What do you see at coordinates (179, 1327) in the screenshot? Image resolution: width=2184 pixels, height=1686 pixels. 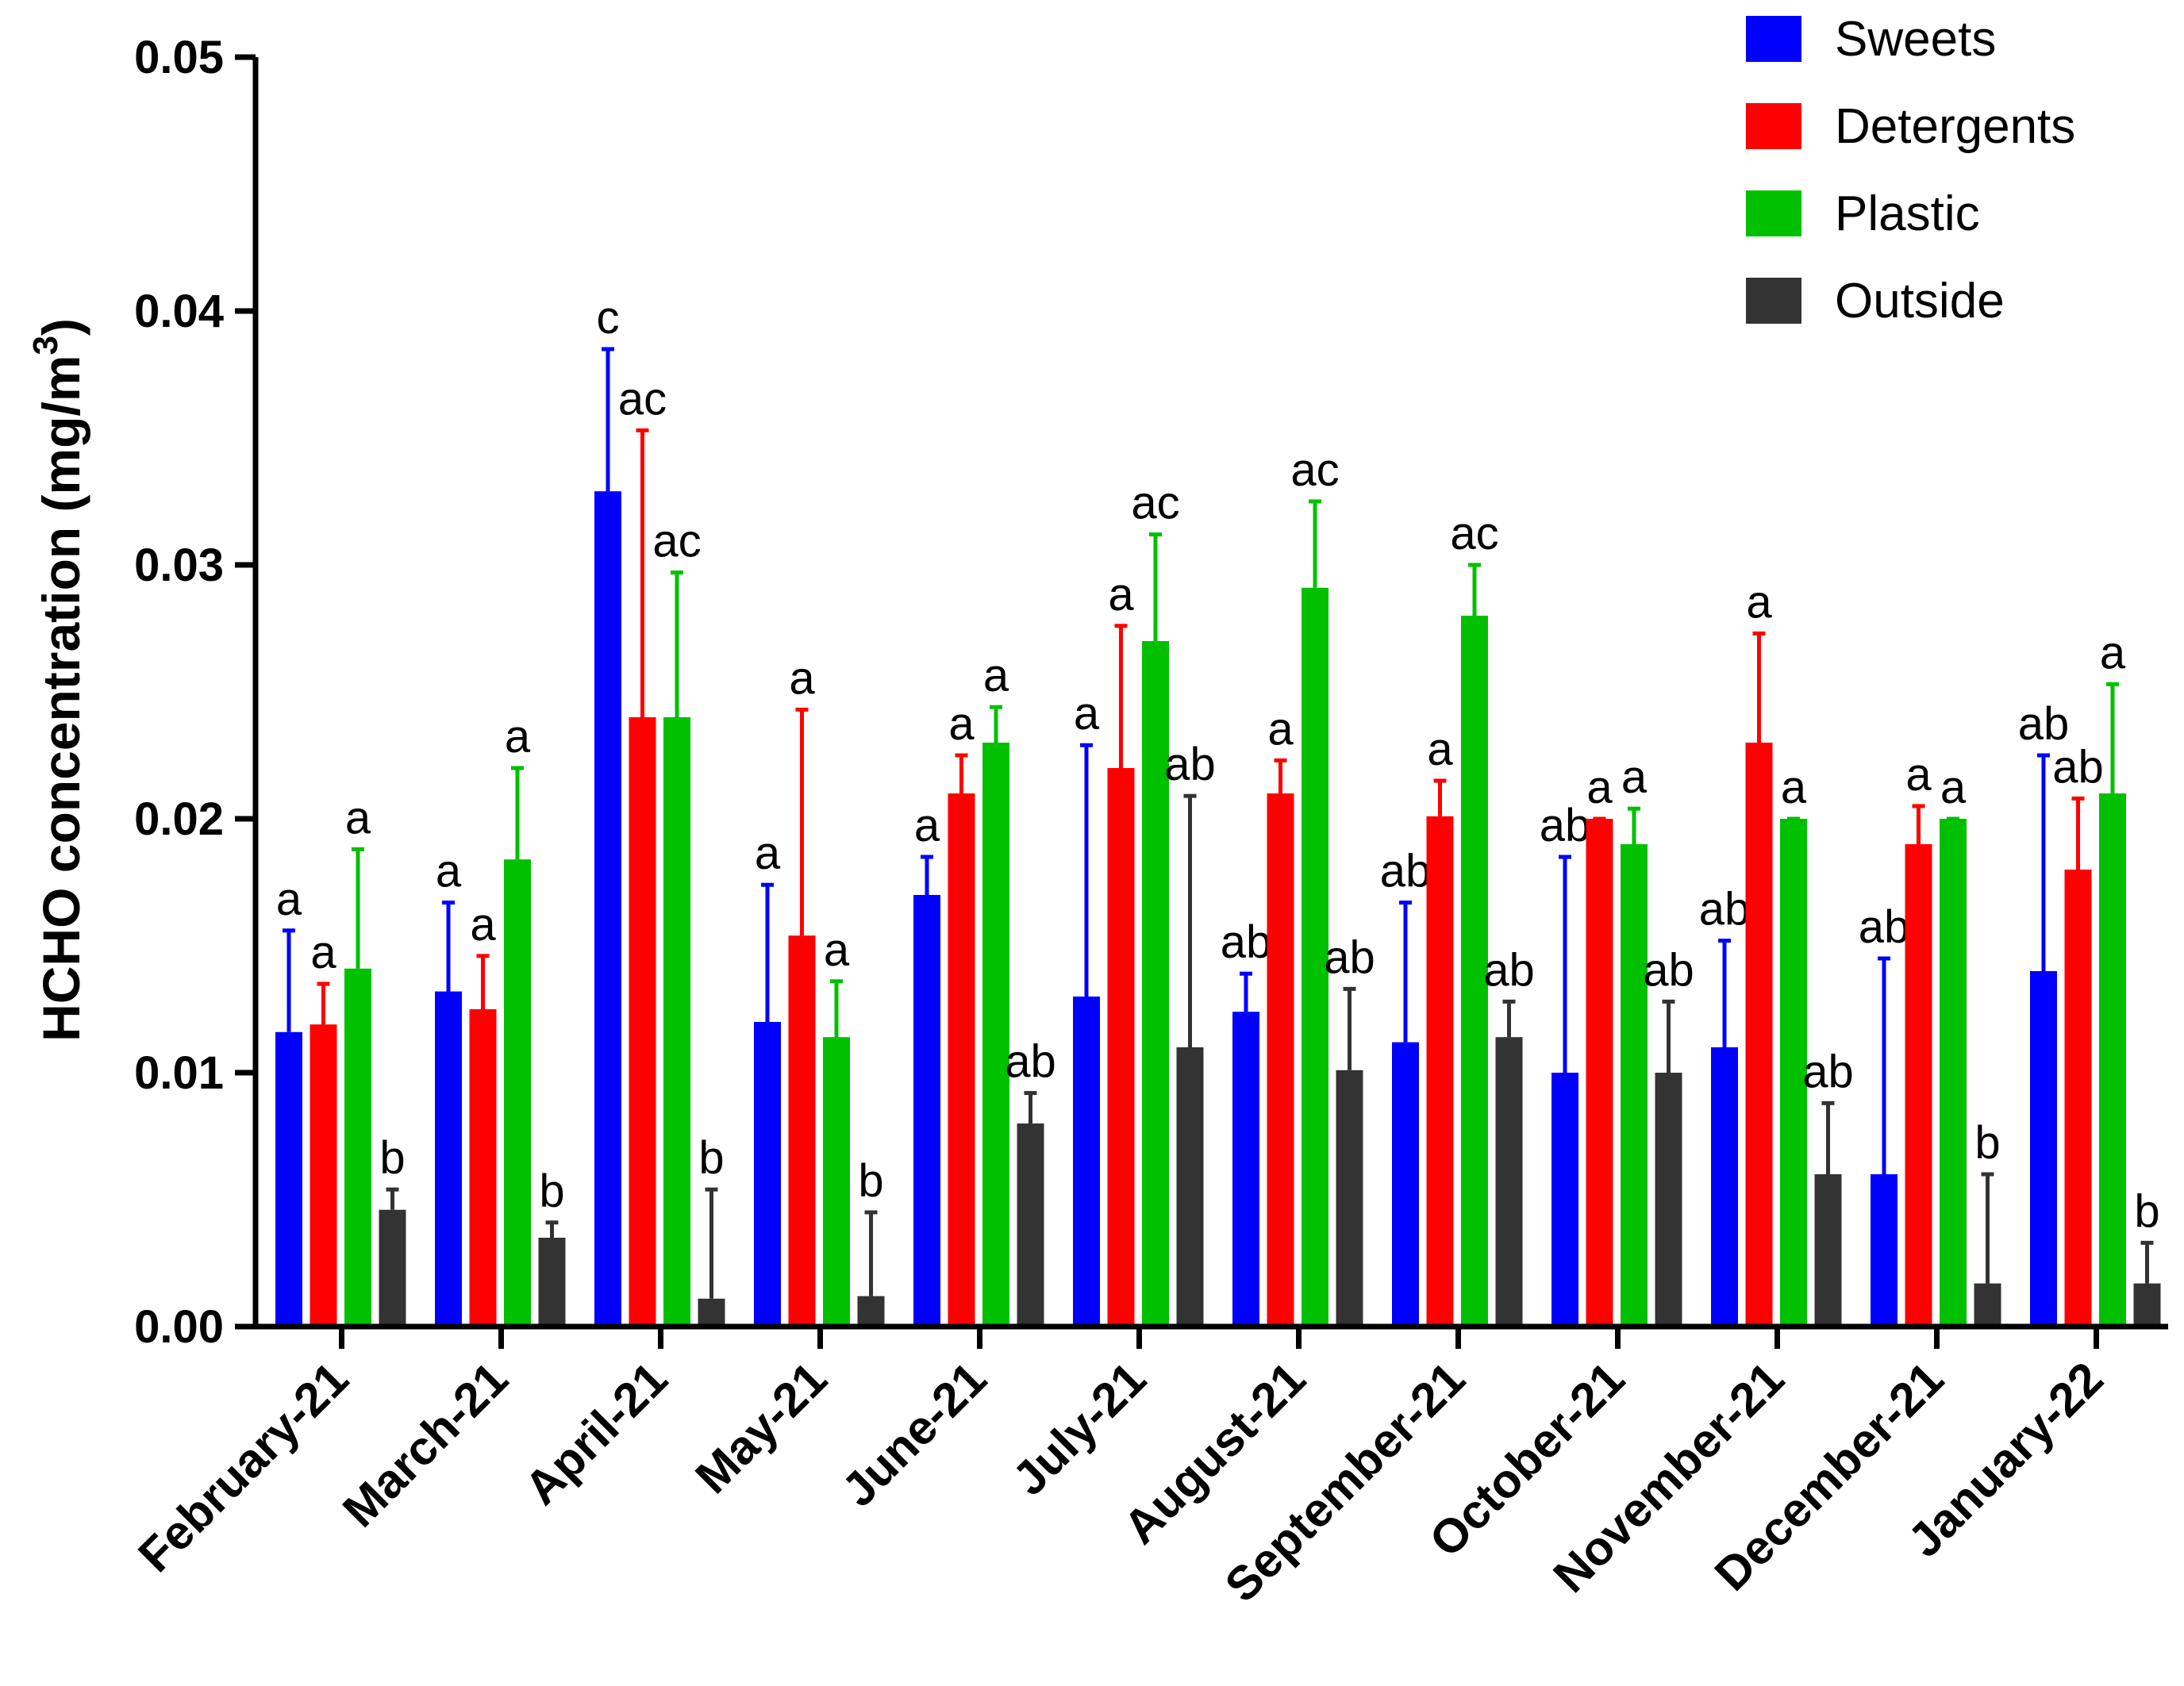 I see `y-tick-label: 0.00` at bounding box center [179, 1327].